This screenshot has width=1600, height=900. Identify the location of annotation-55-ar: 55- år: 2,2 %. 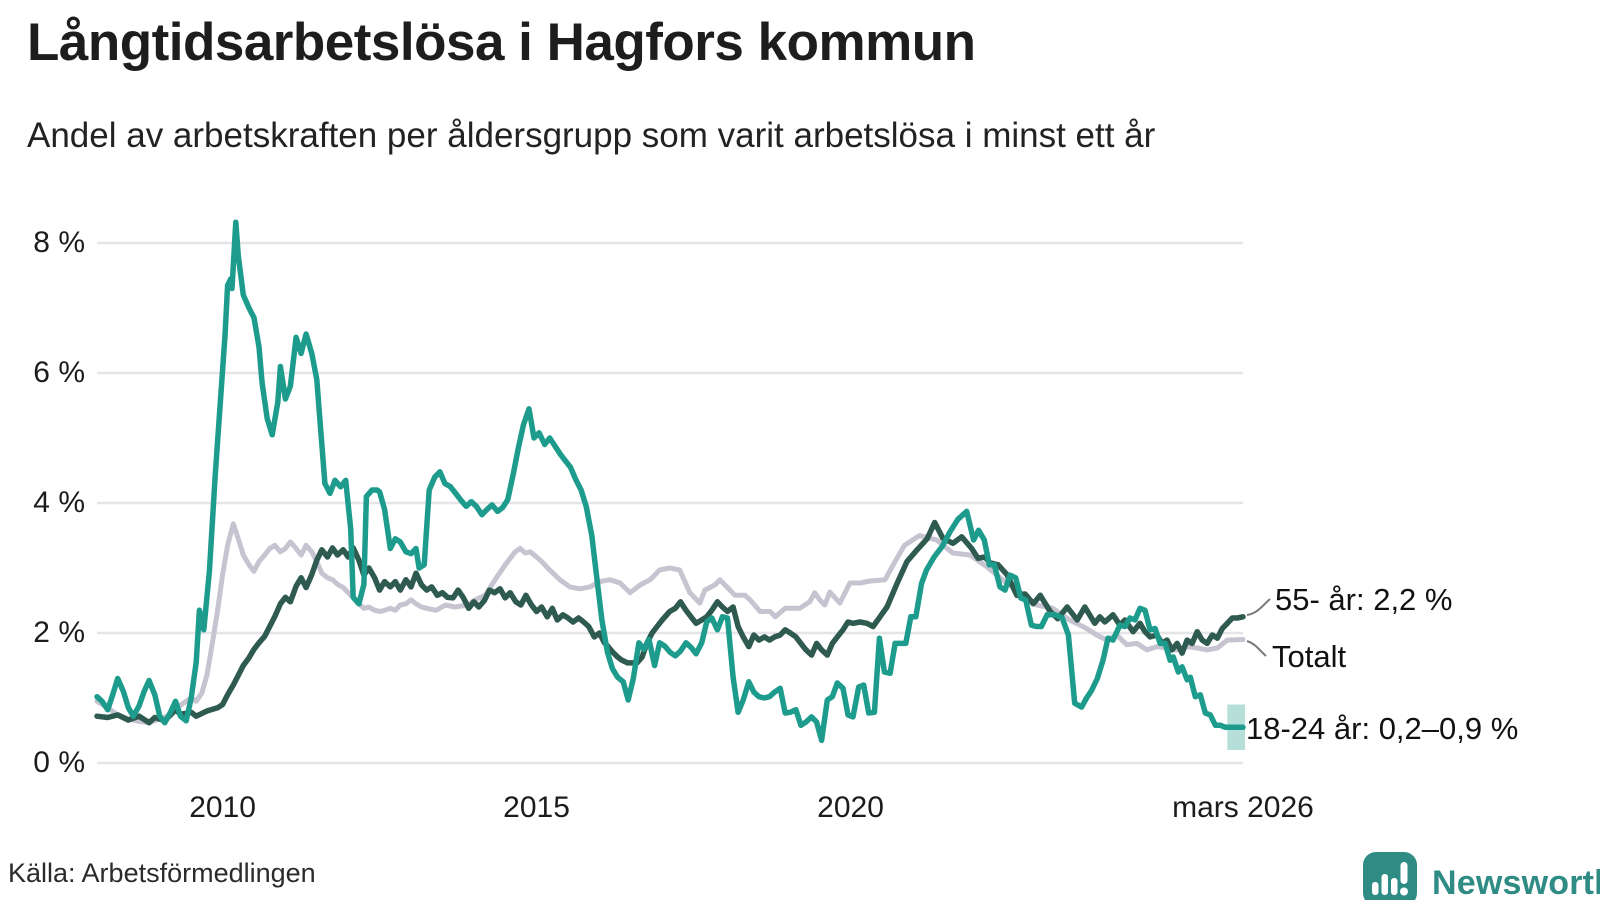
(1364, 599).